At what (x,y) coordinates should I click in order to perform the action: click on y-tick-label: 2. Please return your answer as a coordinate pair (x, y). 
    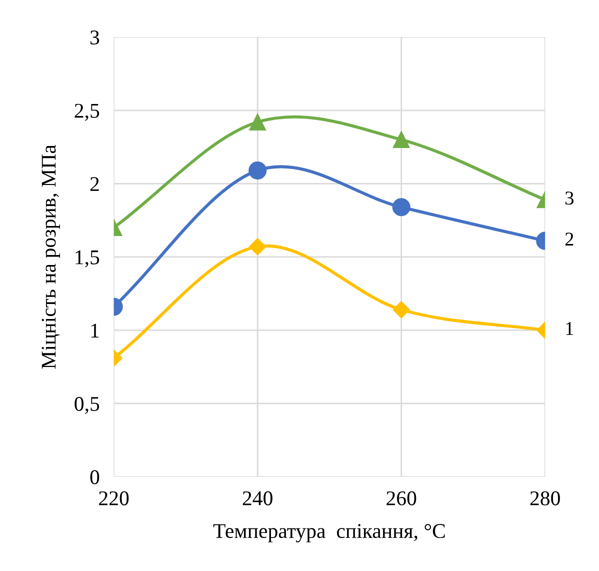
    Looking at the image, I should click on (94, 184).